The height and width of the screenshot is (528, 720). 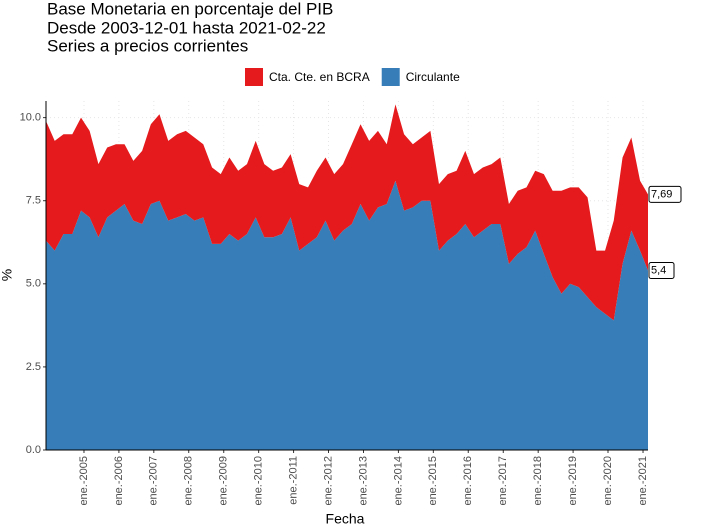 What do you see at coordinates (661, 194) in the screenshot?
I see `annotation-label: 7,69` at bounding box center [661, 194].